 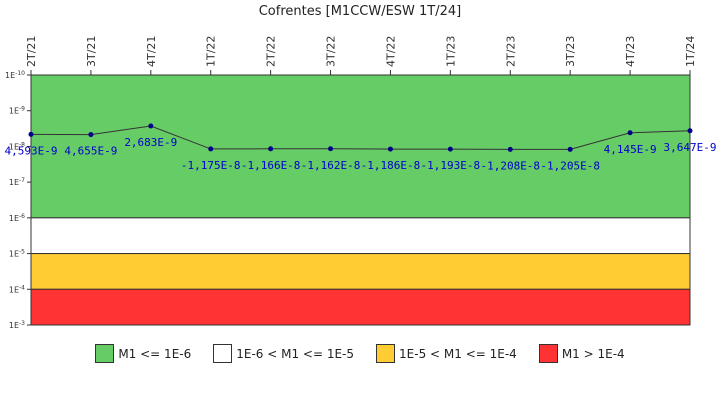 I want to click on data-label: -1,205E-8, so click(x=570, y=165).